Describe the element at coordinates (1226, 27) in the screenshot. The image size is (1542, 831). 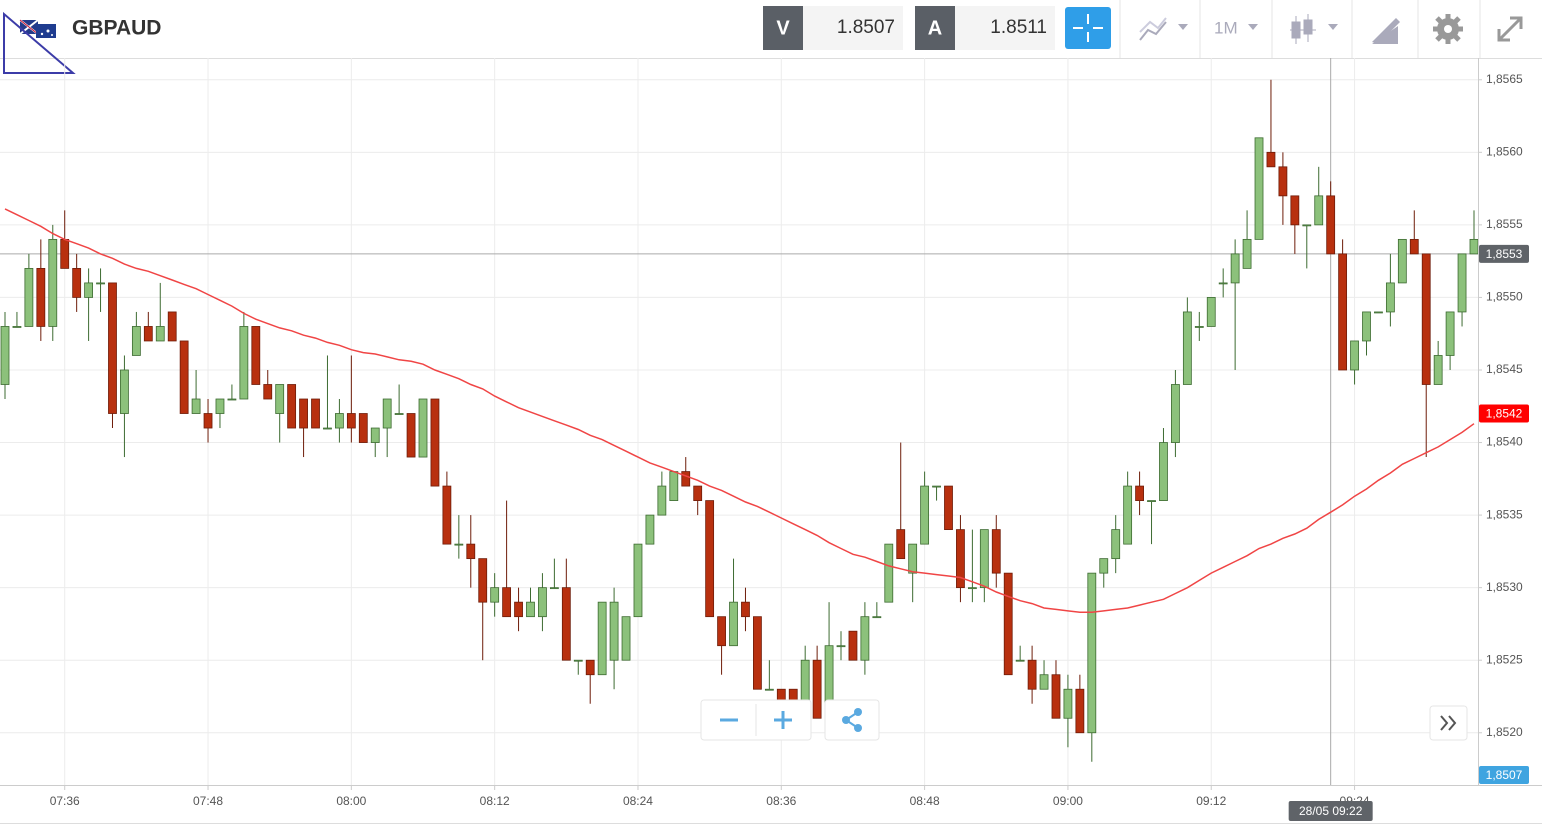
I see `timeframe: 1M` at that location.